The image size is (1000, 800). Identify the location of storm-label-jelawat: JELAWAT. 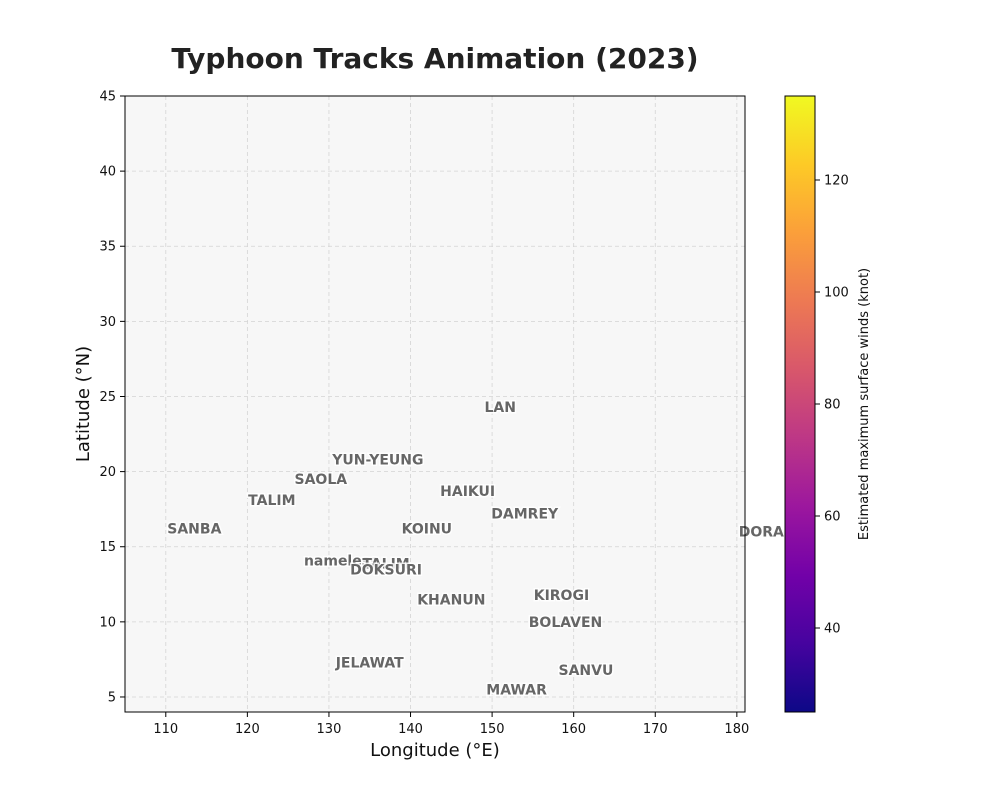
(369, 663).